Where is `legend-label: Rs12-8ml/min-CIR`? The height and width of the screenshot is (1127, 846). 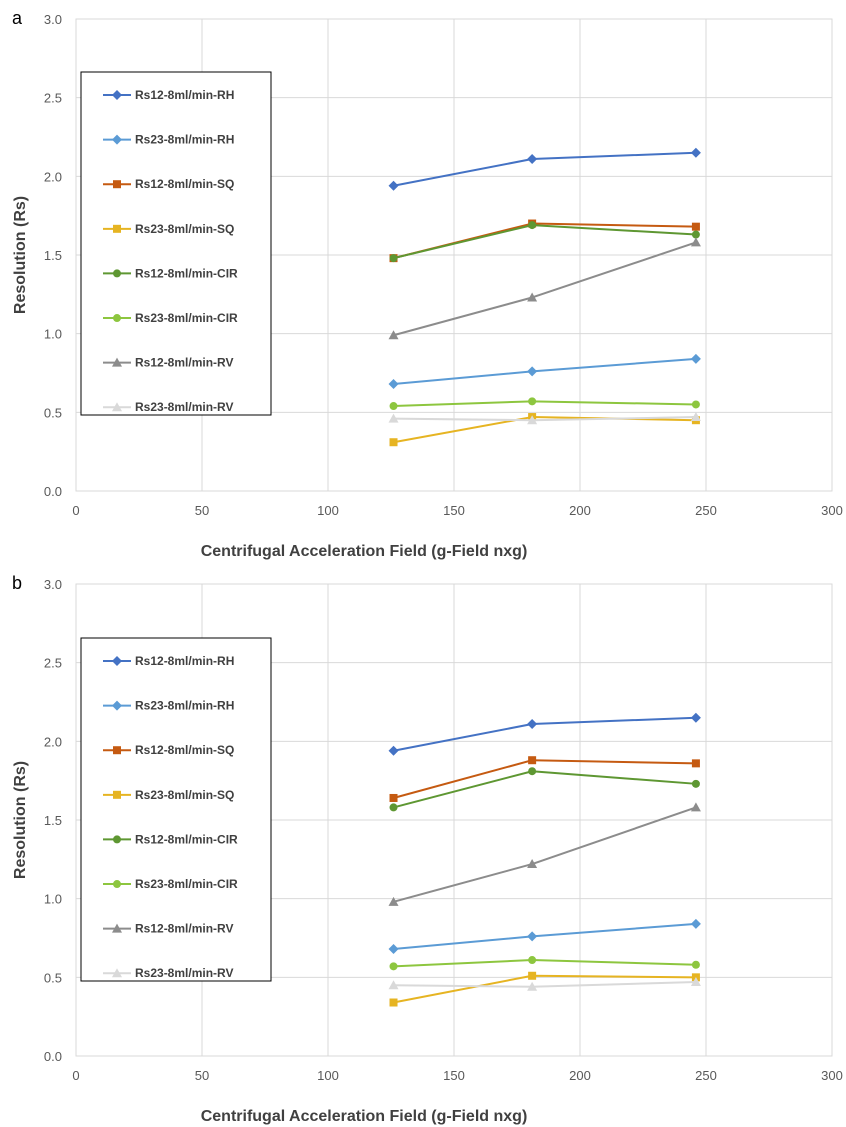
legend-label: Rs12-8ml/min-CIR is located at coordinates (186, 839).